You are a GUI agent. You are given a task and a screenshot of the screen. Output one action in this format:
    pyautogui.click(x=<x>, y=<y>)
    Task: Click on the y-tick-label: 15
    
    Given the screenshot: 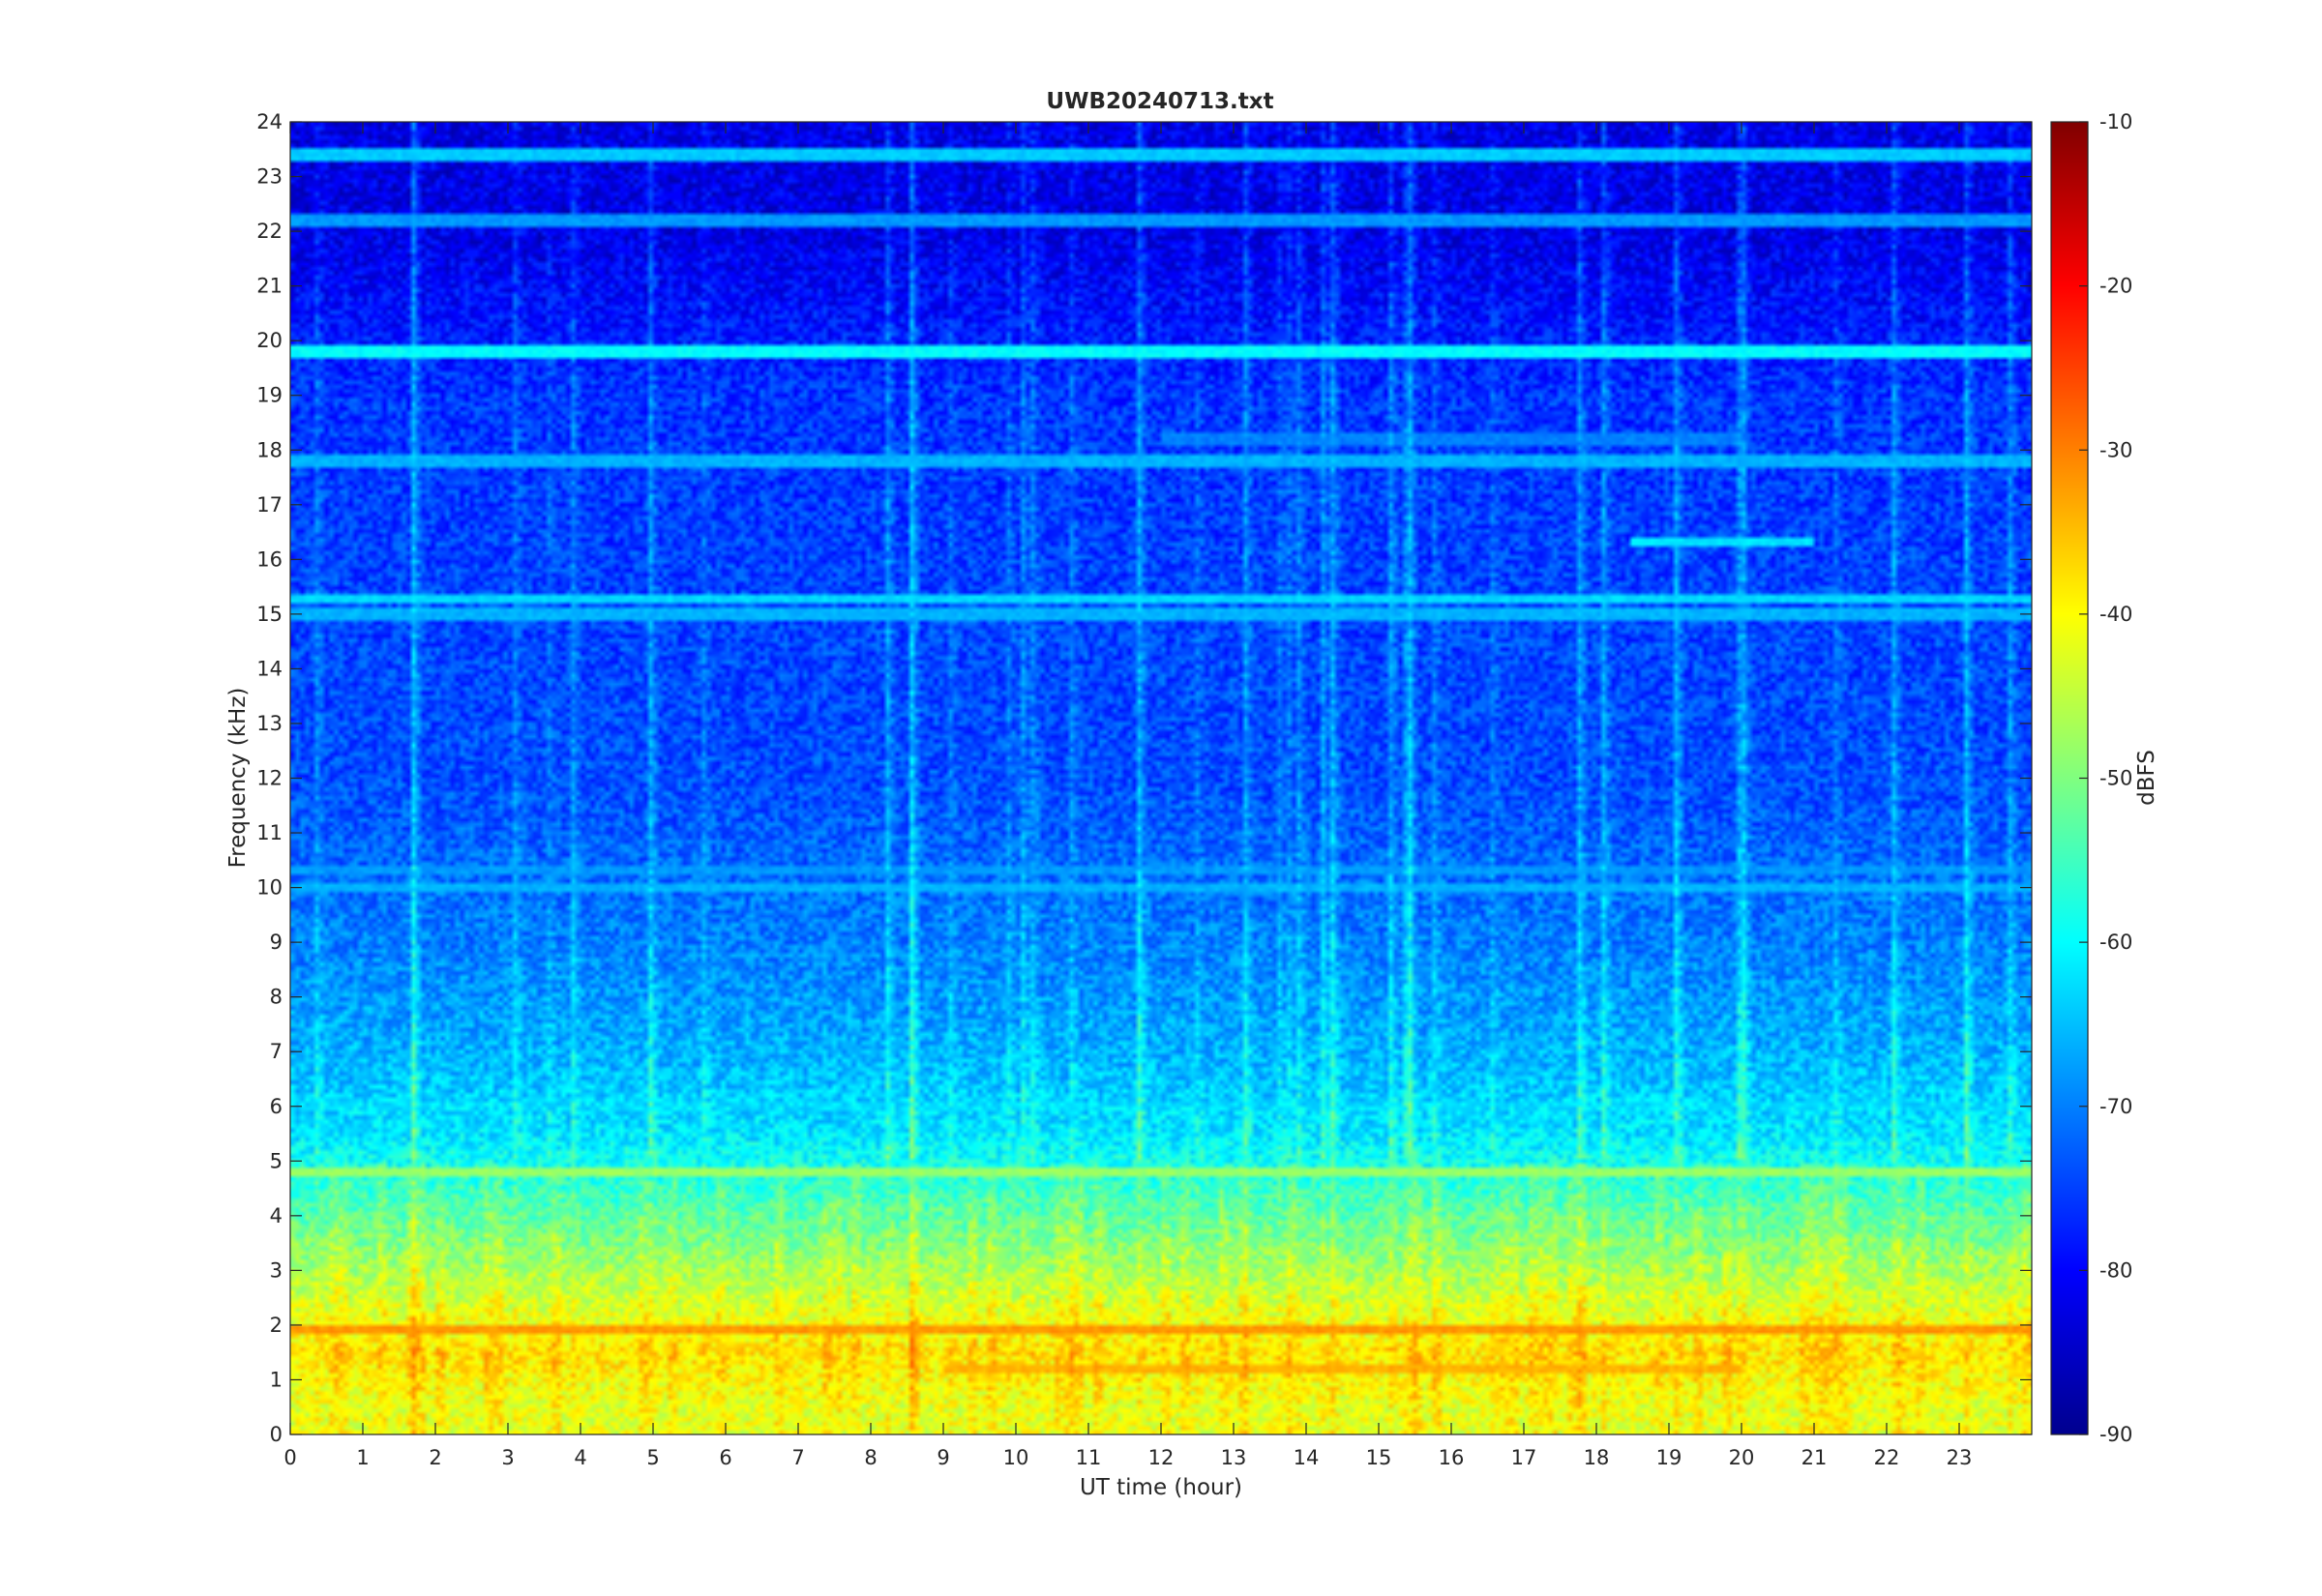 What is the action you would take?
    pyautogui.click(x=269, y=614)
    